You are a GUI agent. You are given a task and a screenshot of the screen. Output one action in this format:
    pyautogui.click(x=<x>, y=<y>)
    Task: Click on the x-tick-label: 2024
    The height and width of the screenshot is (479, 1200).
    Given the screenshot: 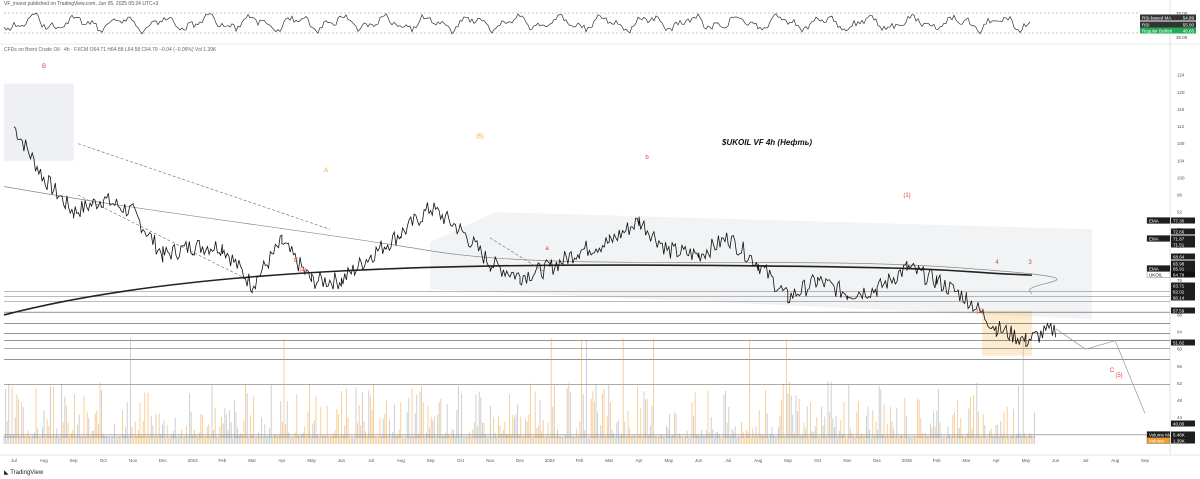 What is the action you would take?
    pyautogui.click(x=550, y=460)
    